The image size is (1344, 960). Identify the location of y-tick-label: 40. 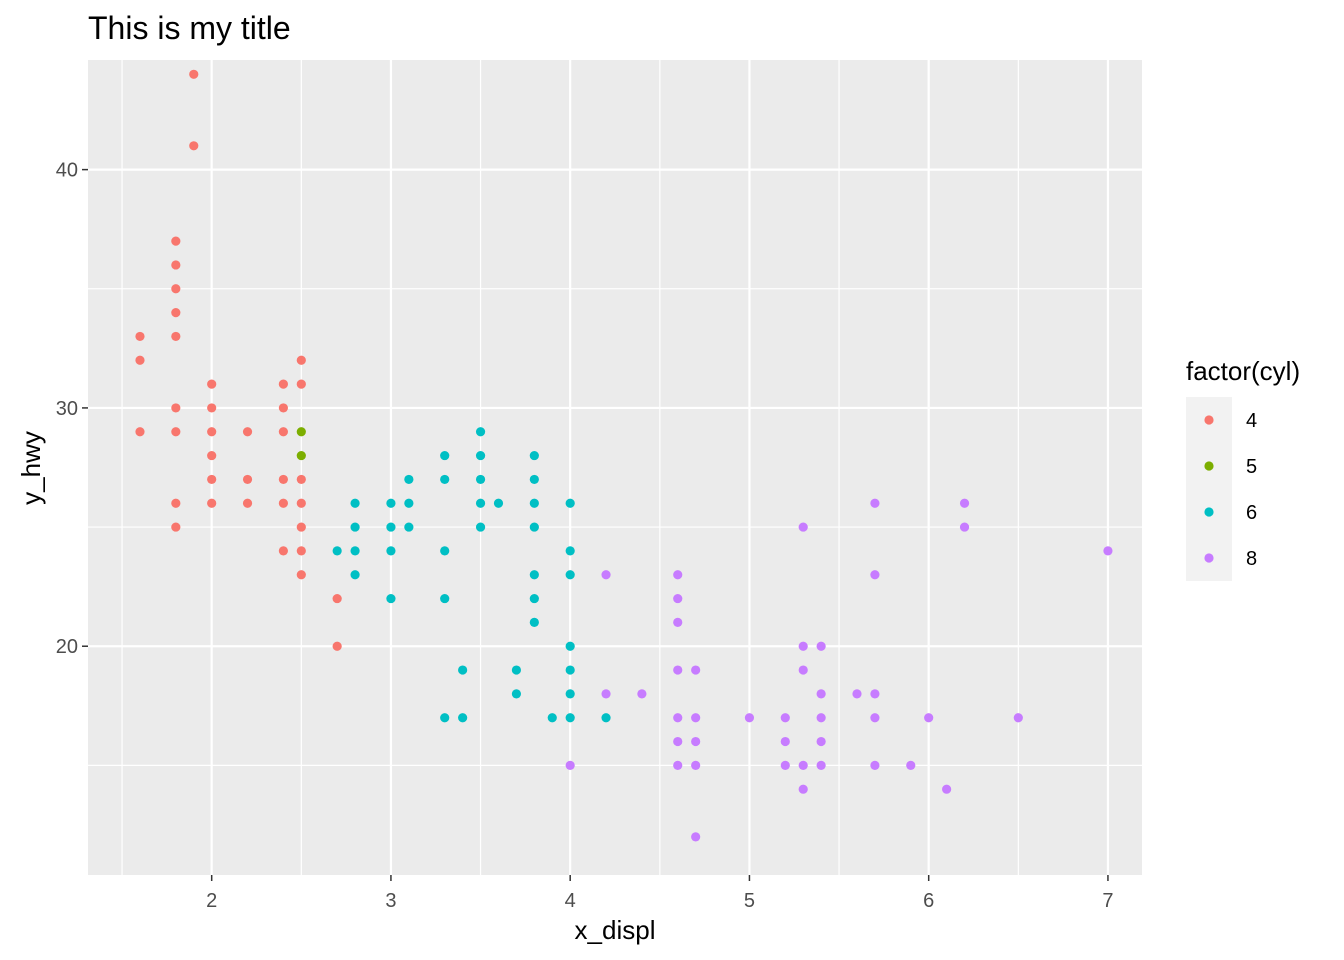
(67, 171).